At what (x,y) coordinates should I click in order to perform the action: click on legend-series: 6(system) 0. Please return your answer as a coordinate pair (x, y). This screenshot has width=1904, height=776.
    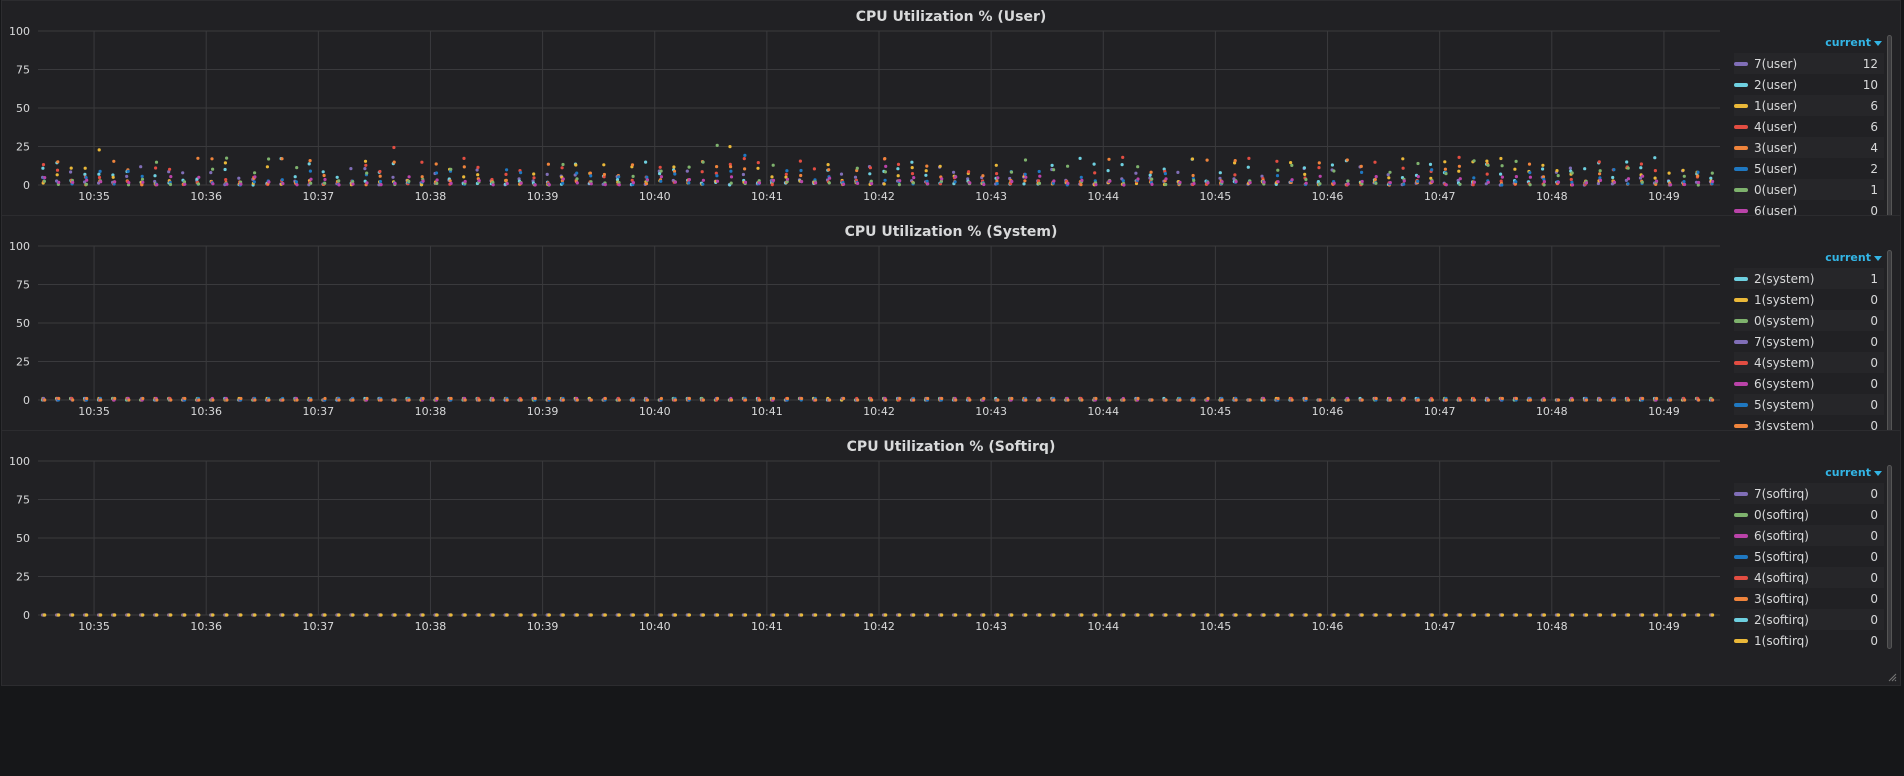
    Looking at the image, I should click on (1809, 383).